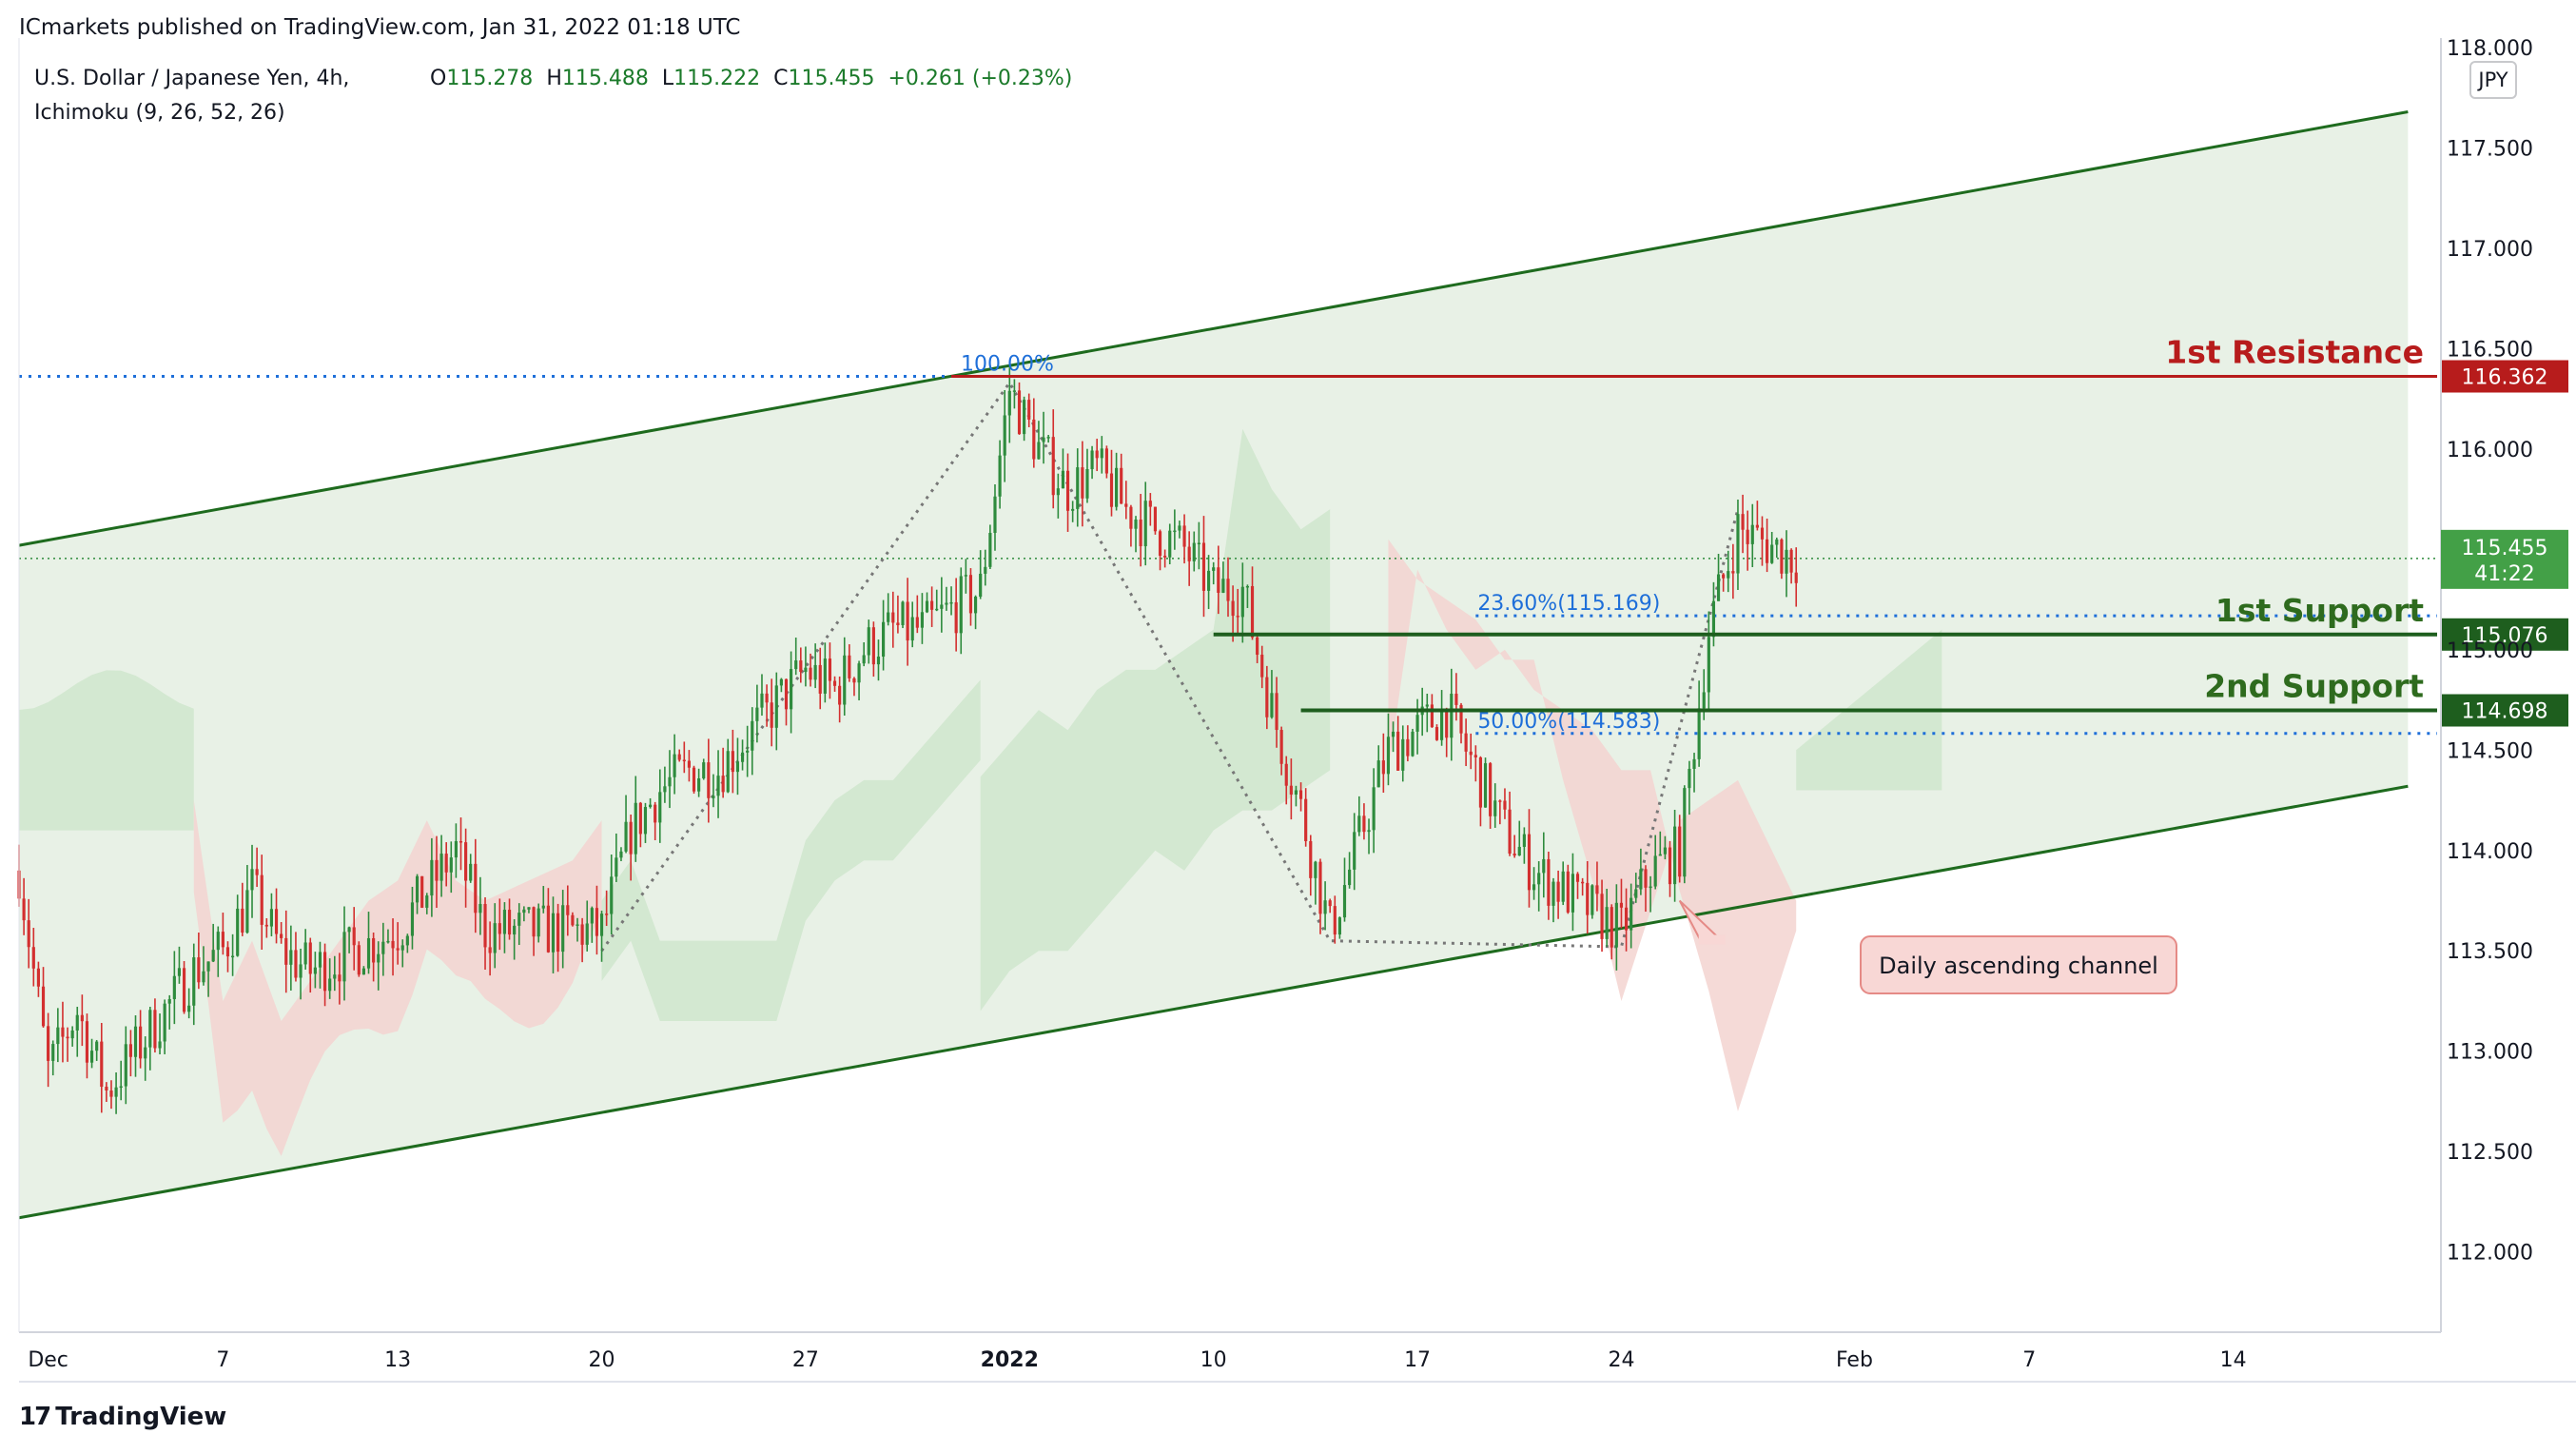  I want to click on x-tick-label: 10, so click(1214, 1360).